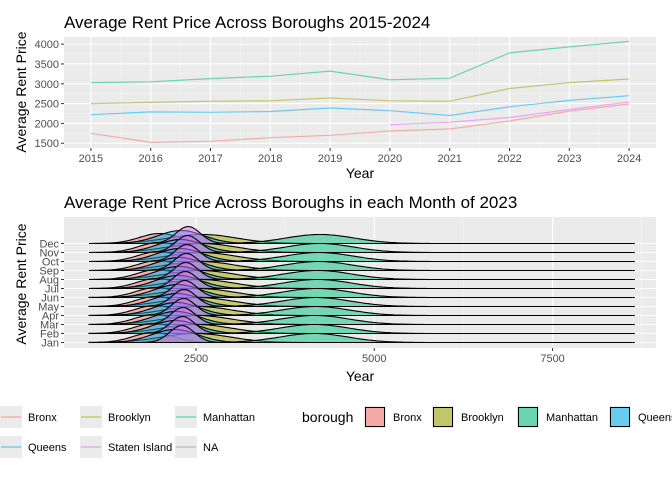 The height and width of the screenshot is (480, 672). Describe the element at coordinates (330, 159) in the screenshot. I see `chart-1-x-tick-label: 2019` at that location.